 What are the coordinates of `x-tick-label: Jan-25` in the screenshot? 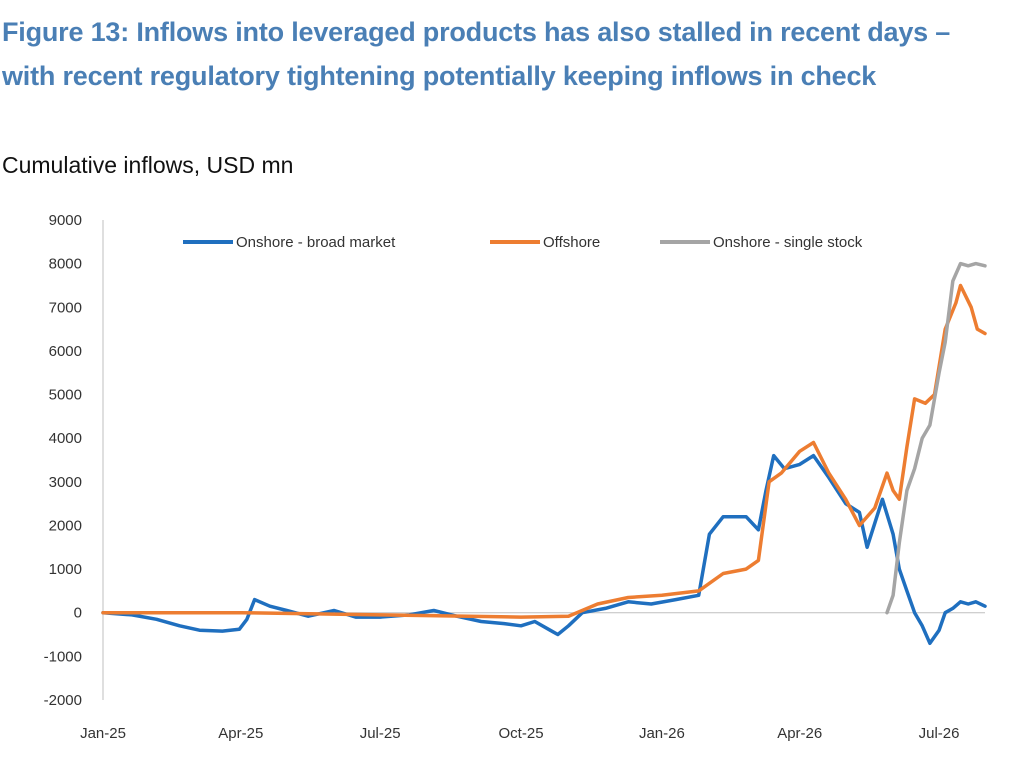 It's located at (103, 733).